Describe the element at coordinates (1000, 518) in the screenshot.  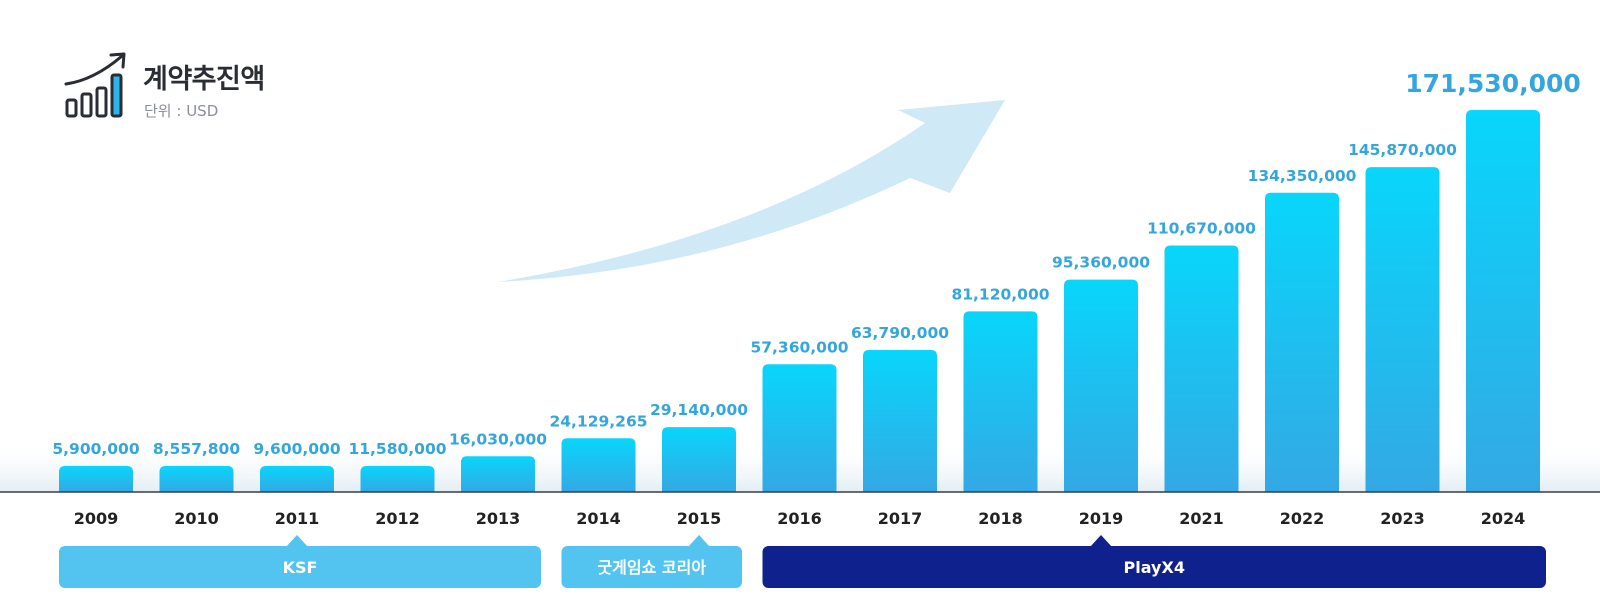
I see `x-tick-label-2018: 2018` at that location.